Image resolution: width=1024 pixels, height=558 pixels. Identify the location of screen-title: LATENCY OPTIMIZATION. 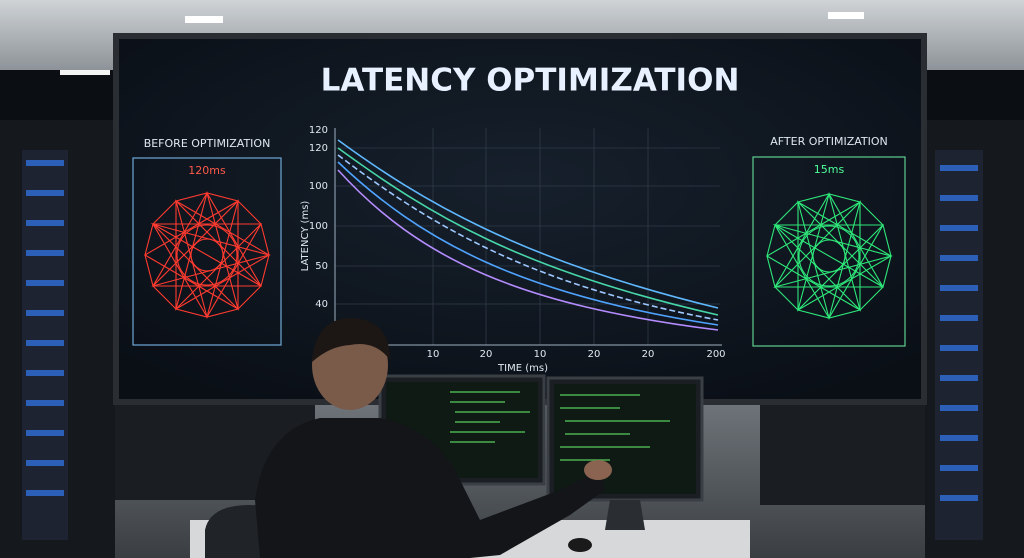
(530, 81).